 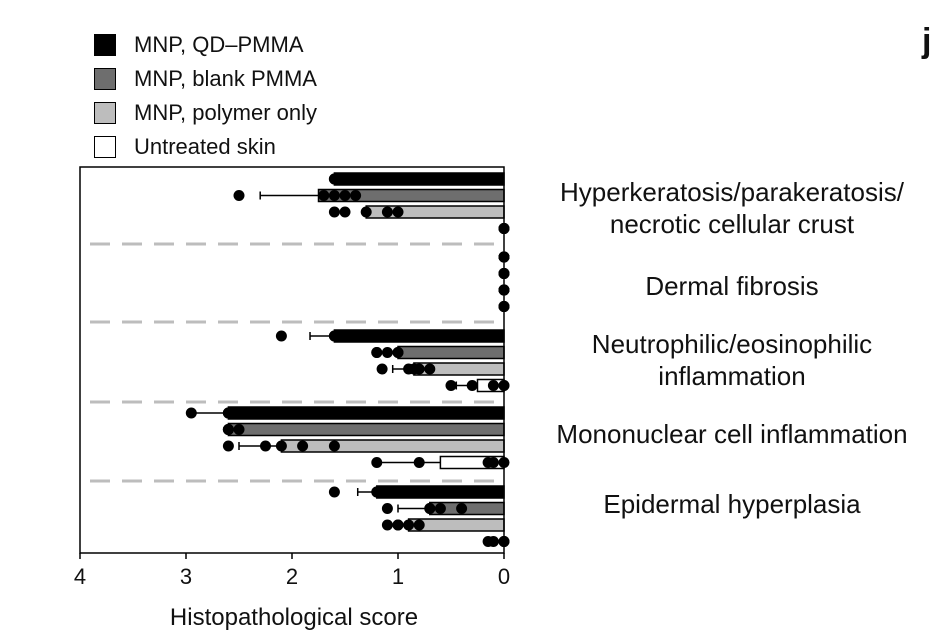 I want to click on x-axis-label: Histopathological score, so click(x=294, y=617).